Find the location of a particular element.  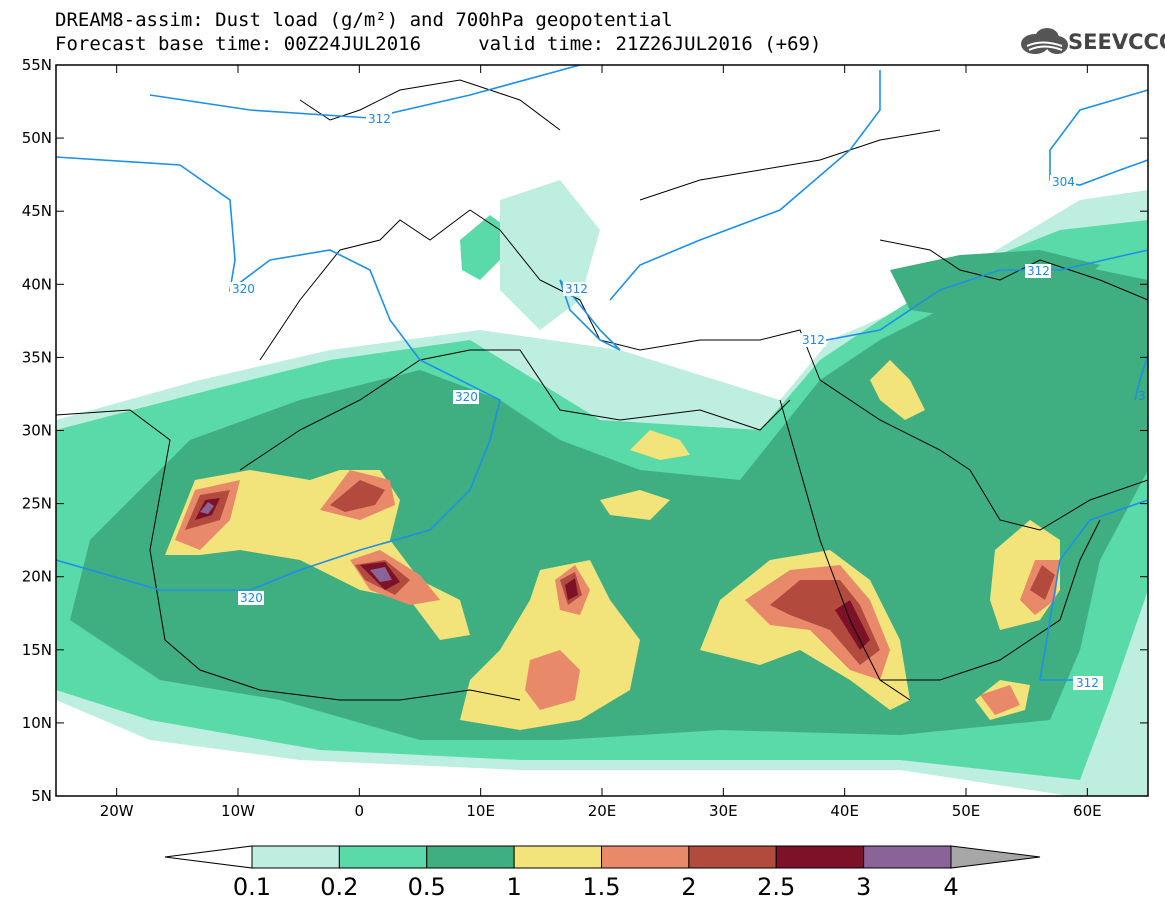

colorbar-label: 0.5 is located at coordinates (427, 887).